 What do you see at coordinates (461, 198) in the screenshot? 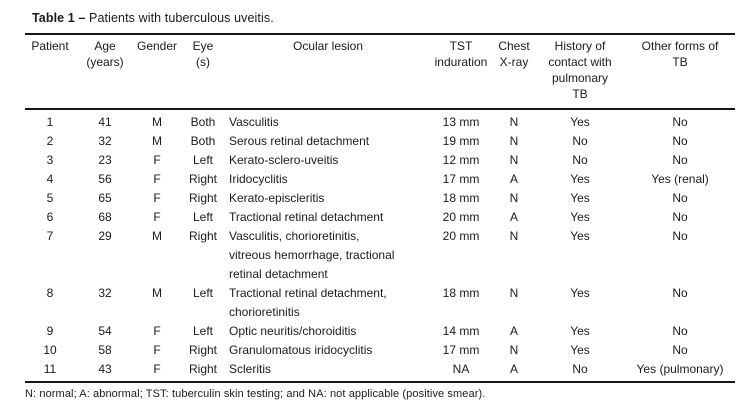
I see `cell-tst: 18 mm` at bounding box center [461, 198].